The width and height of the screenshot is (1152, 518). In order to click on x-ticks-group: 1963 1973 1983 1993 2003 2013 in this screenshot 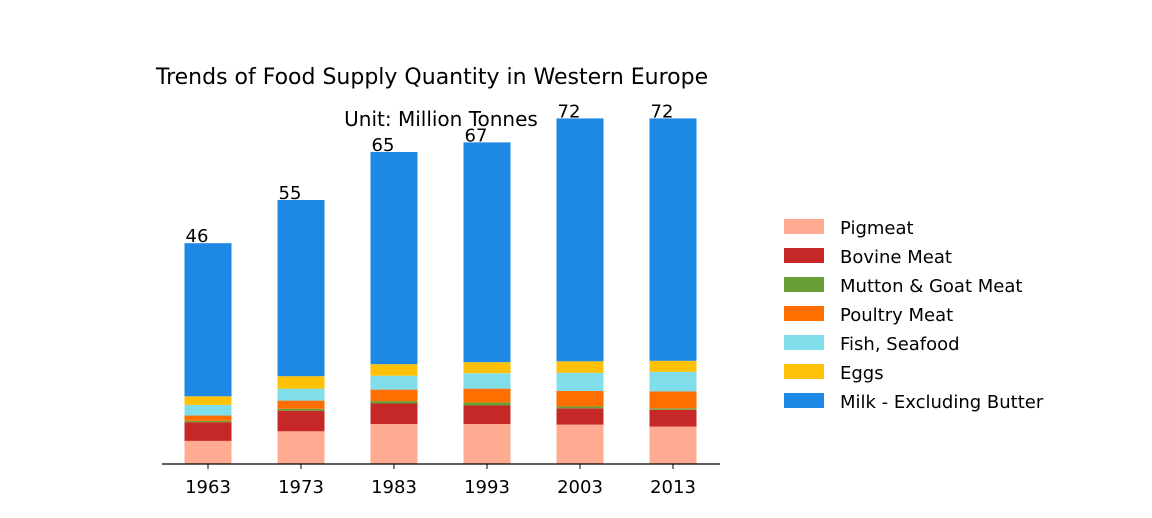, I will do `click(440, 481)`.